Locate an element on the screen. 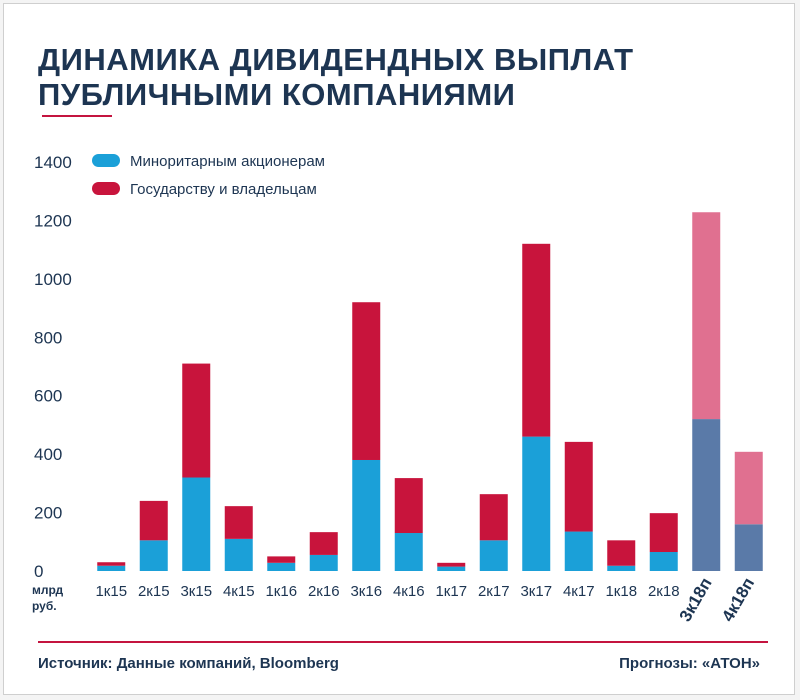 The height and width of the screenshot is (700, 800). source-note: Источник: Данные компаний, Bloomberg is located at coordinates (188, 663).